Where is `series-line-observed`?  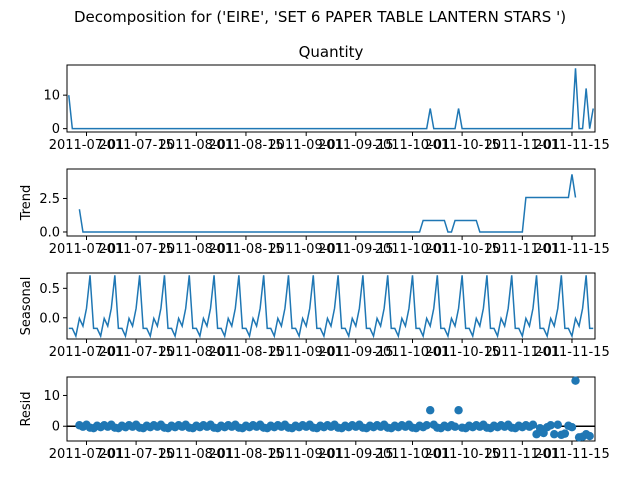 series-line-observed is located at coordinates (331, 99).